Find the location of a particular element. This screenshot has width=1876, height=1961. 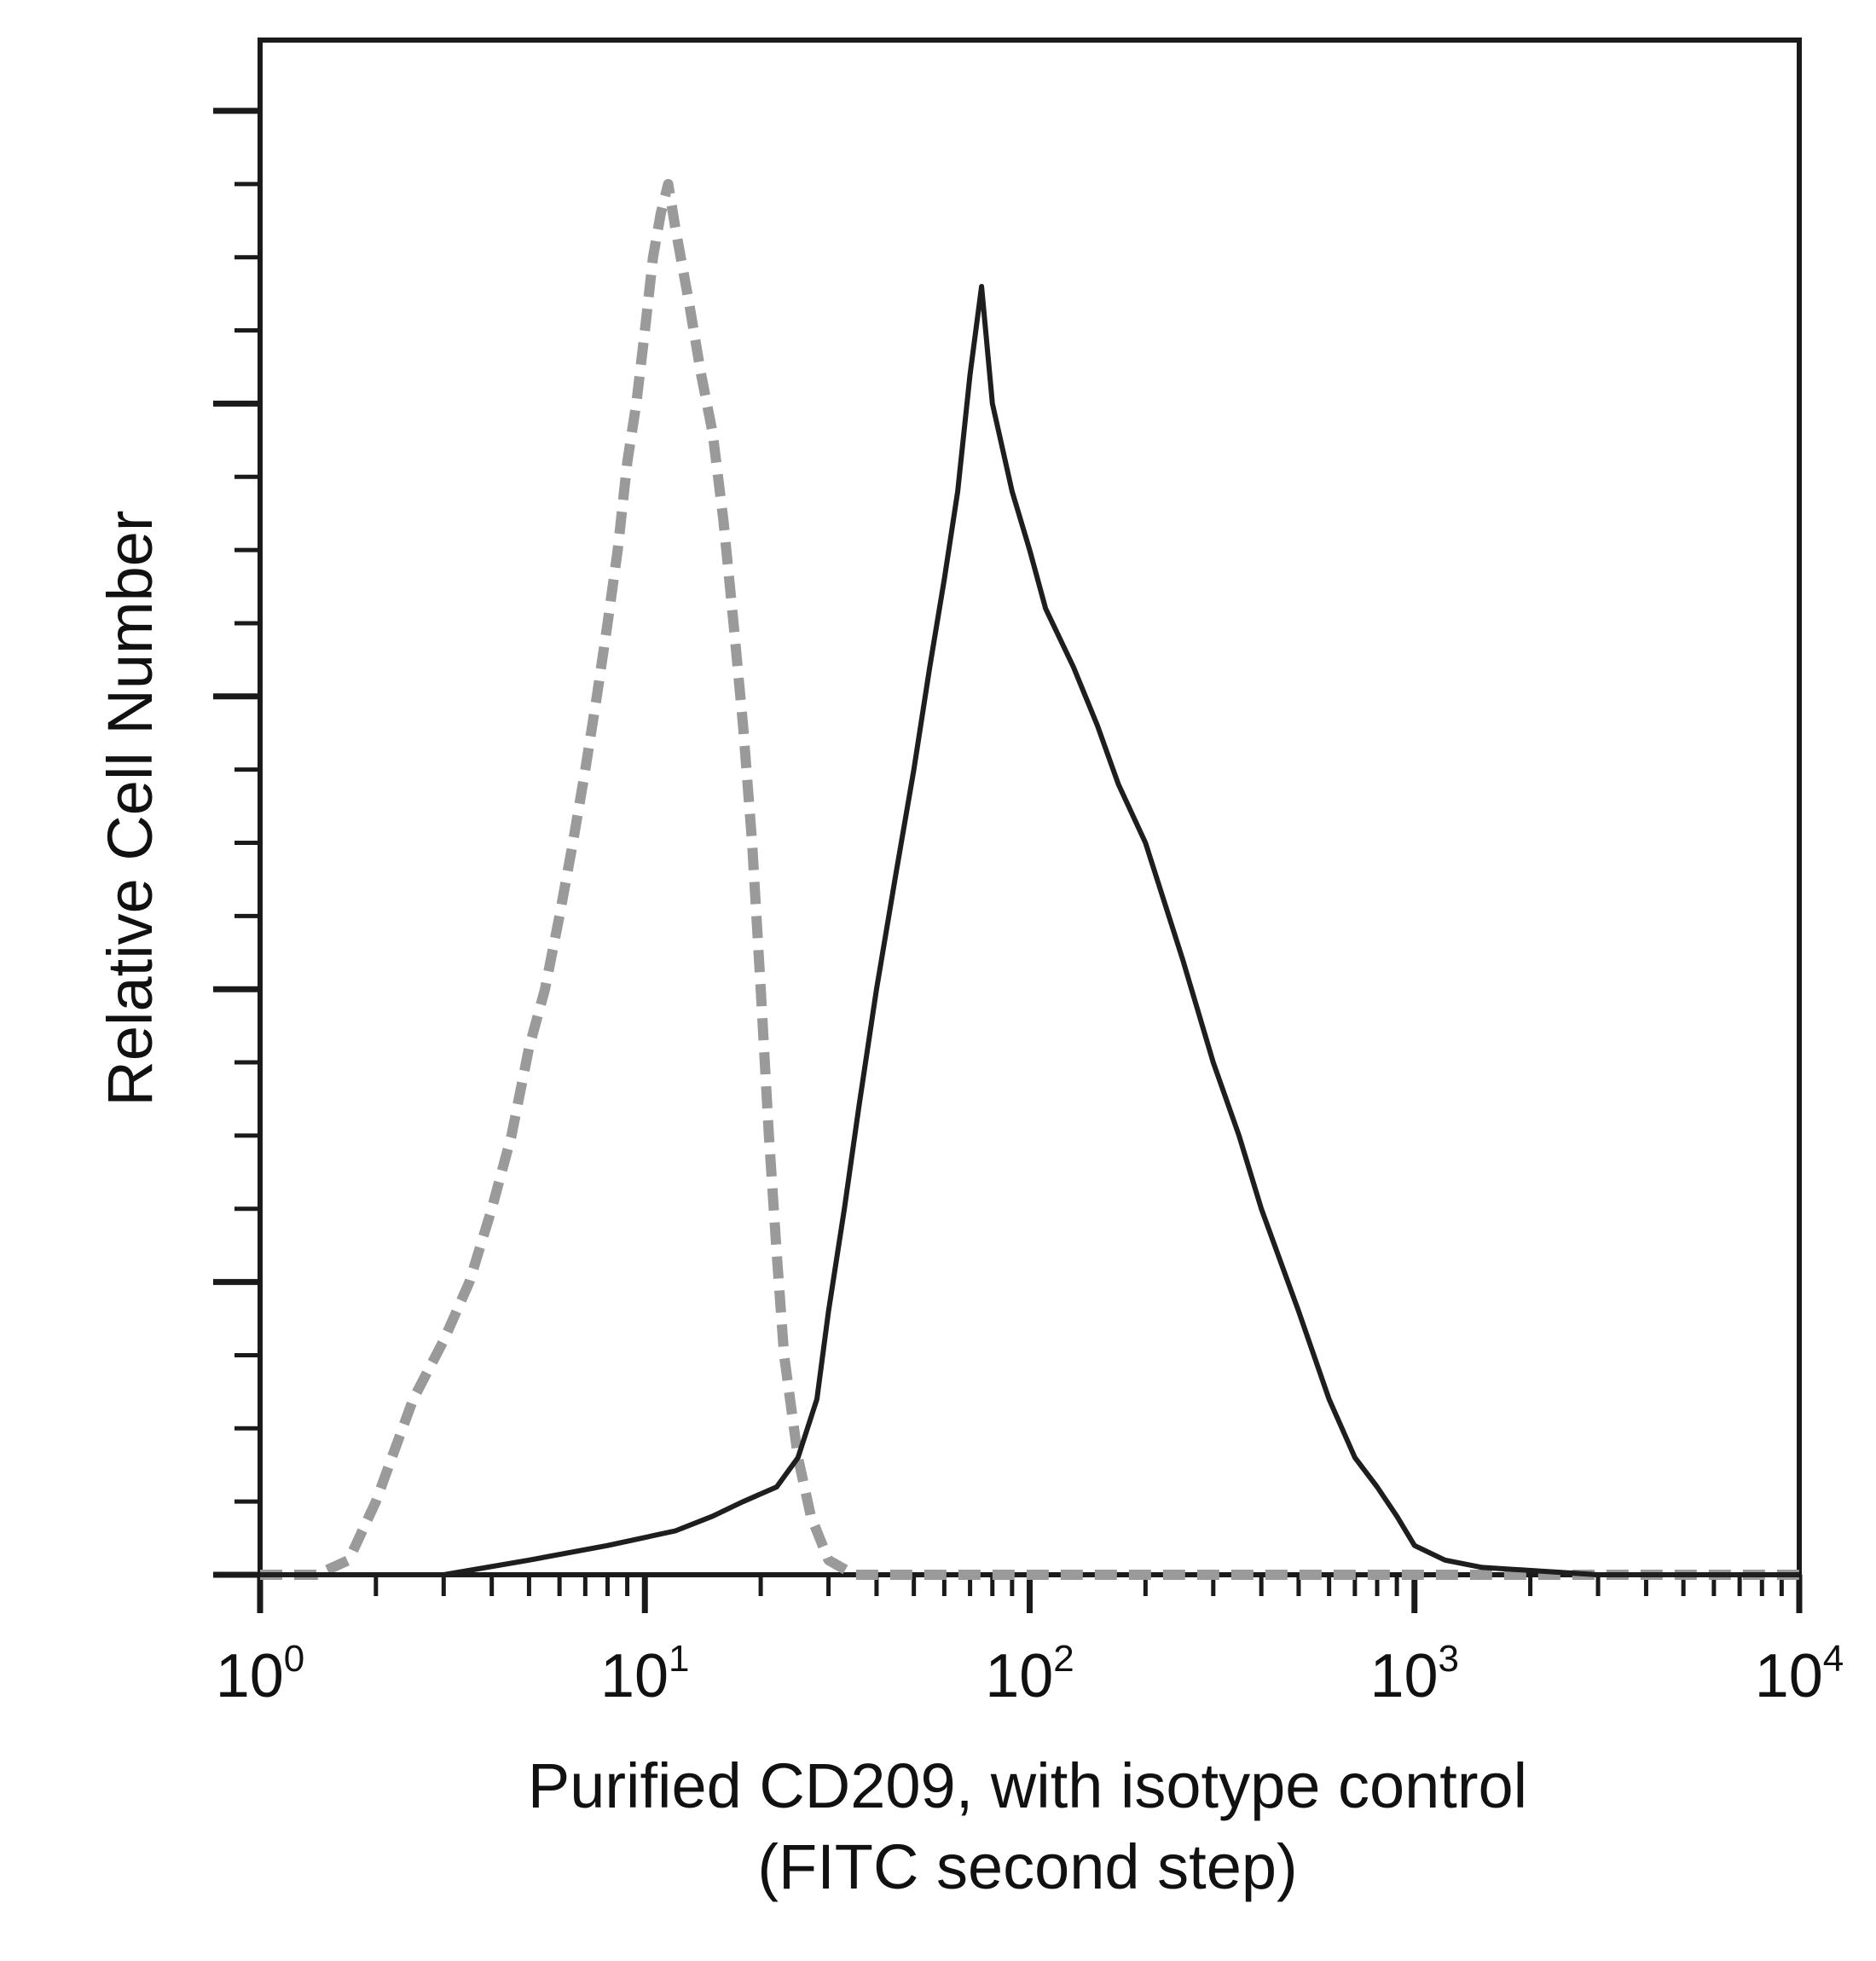

x-axis-title-line2: (FITC second step) is located at coordinates (1027, 1866).